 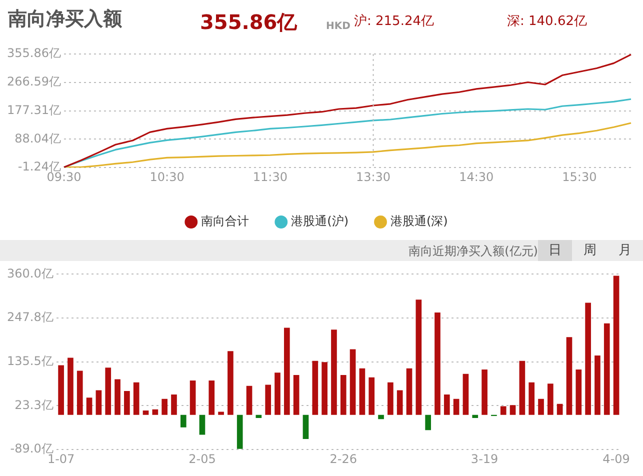 What do you see at coordinates (202, 459) in the screenshot?
I see `x-tick-label: 2-05` at bounding box center [202, 459].